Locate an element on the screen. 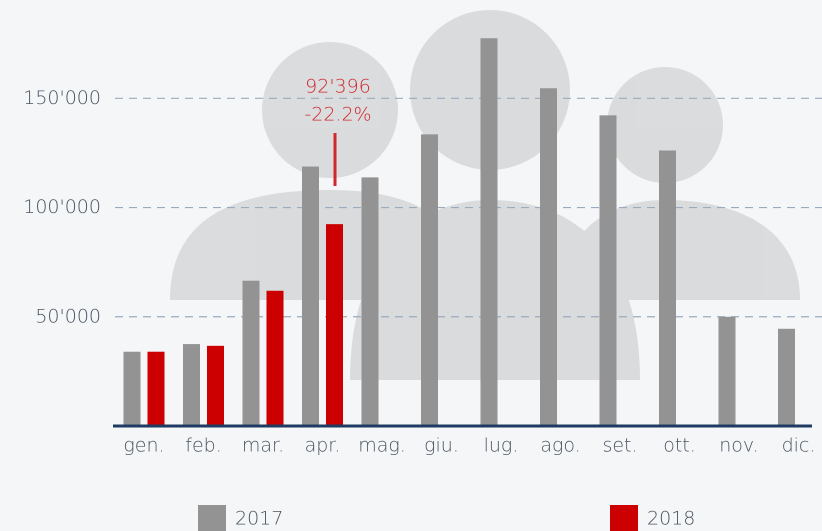 Image resolution: width=822 pixels, height=531 pixels. x-tick-label: mag. is located at coordinates (382, 446).